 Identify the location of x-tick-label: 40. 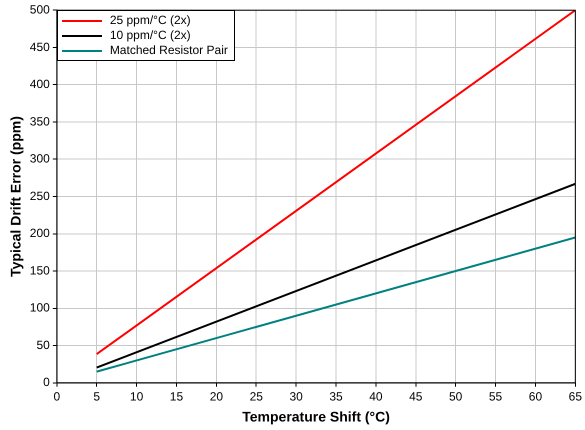
(376, 396).